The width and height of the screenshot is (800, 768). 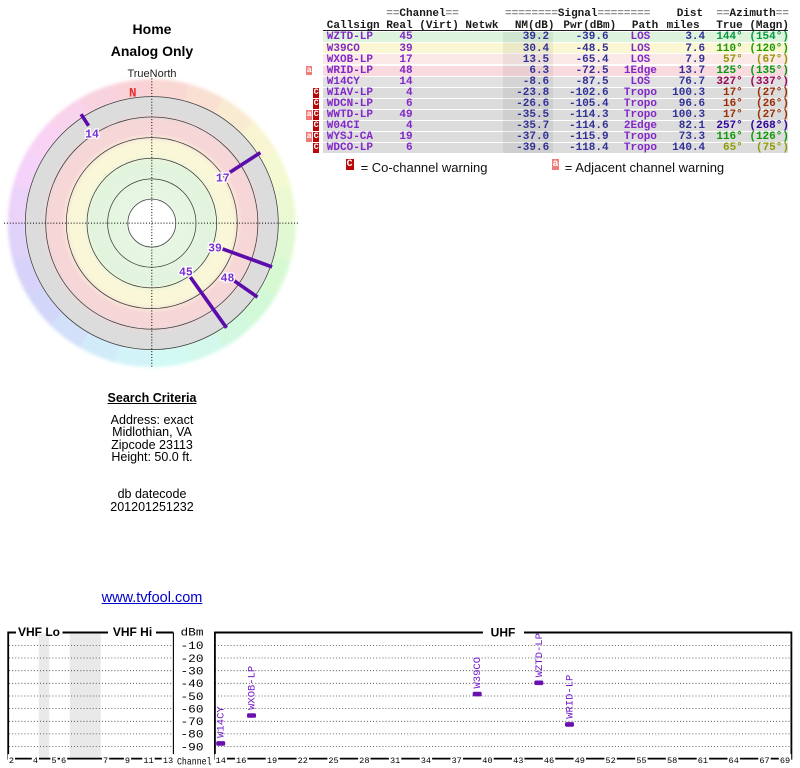 What do you see at coordinates (503, 632) in the screenshot?
I see `svg-text: UHF` at bounding box center [503, 632].